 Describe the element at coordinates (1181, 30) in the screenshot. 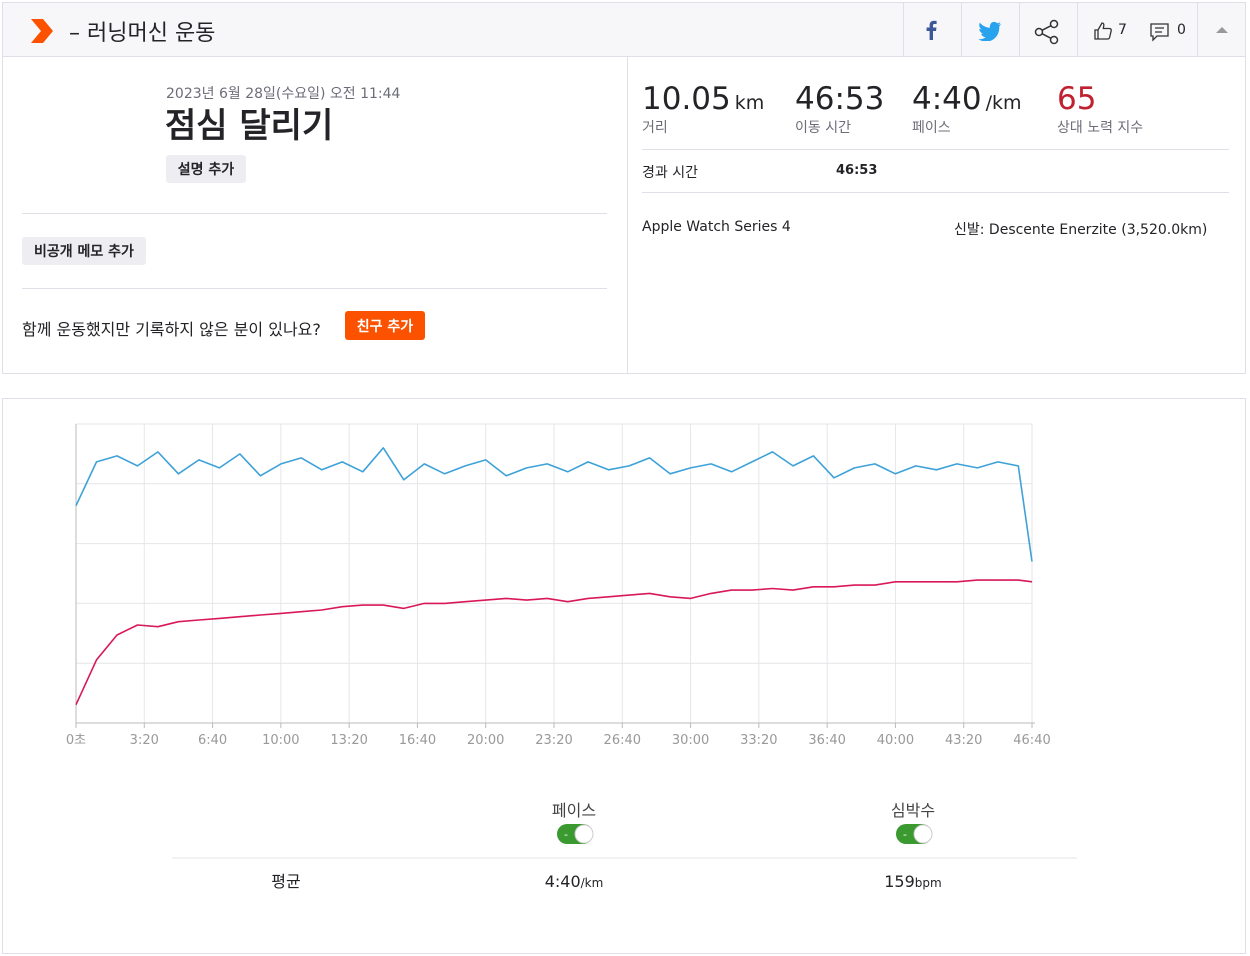

I see `comment-count: 0` at that location.